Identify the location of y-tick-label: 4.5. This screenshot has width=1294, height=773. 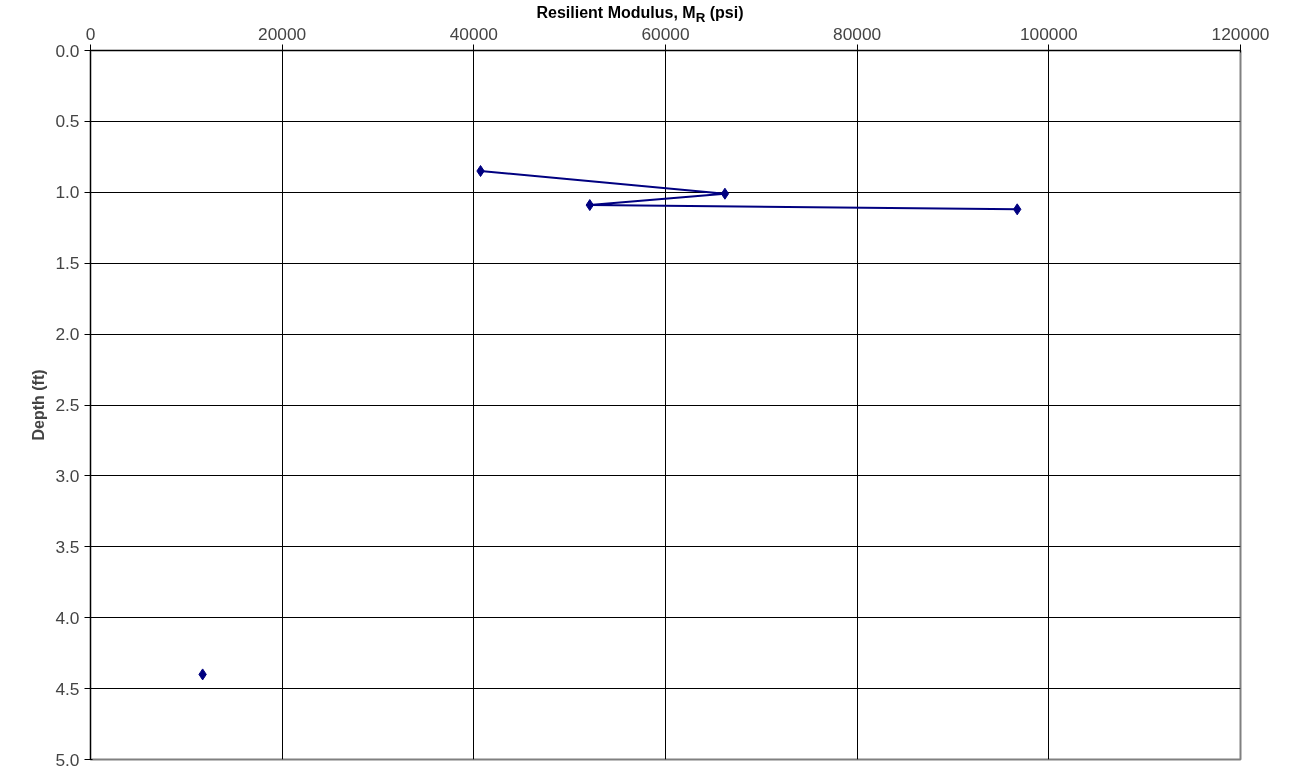
(67, 688).